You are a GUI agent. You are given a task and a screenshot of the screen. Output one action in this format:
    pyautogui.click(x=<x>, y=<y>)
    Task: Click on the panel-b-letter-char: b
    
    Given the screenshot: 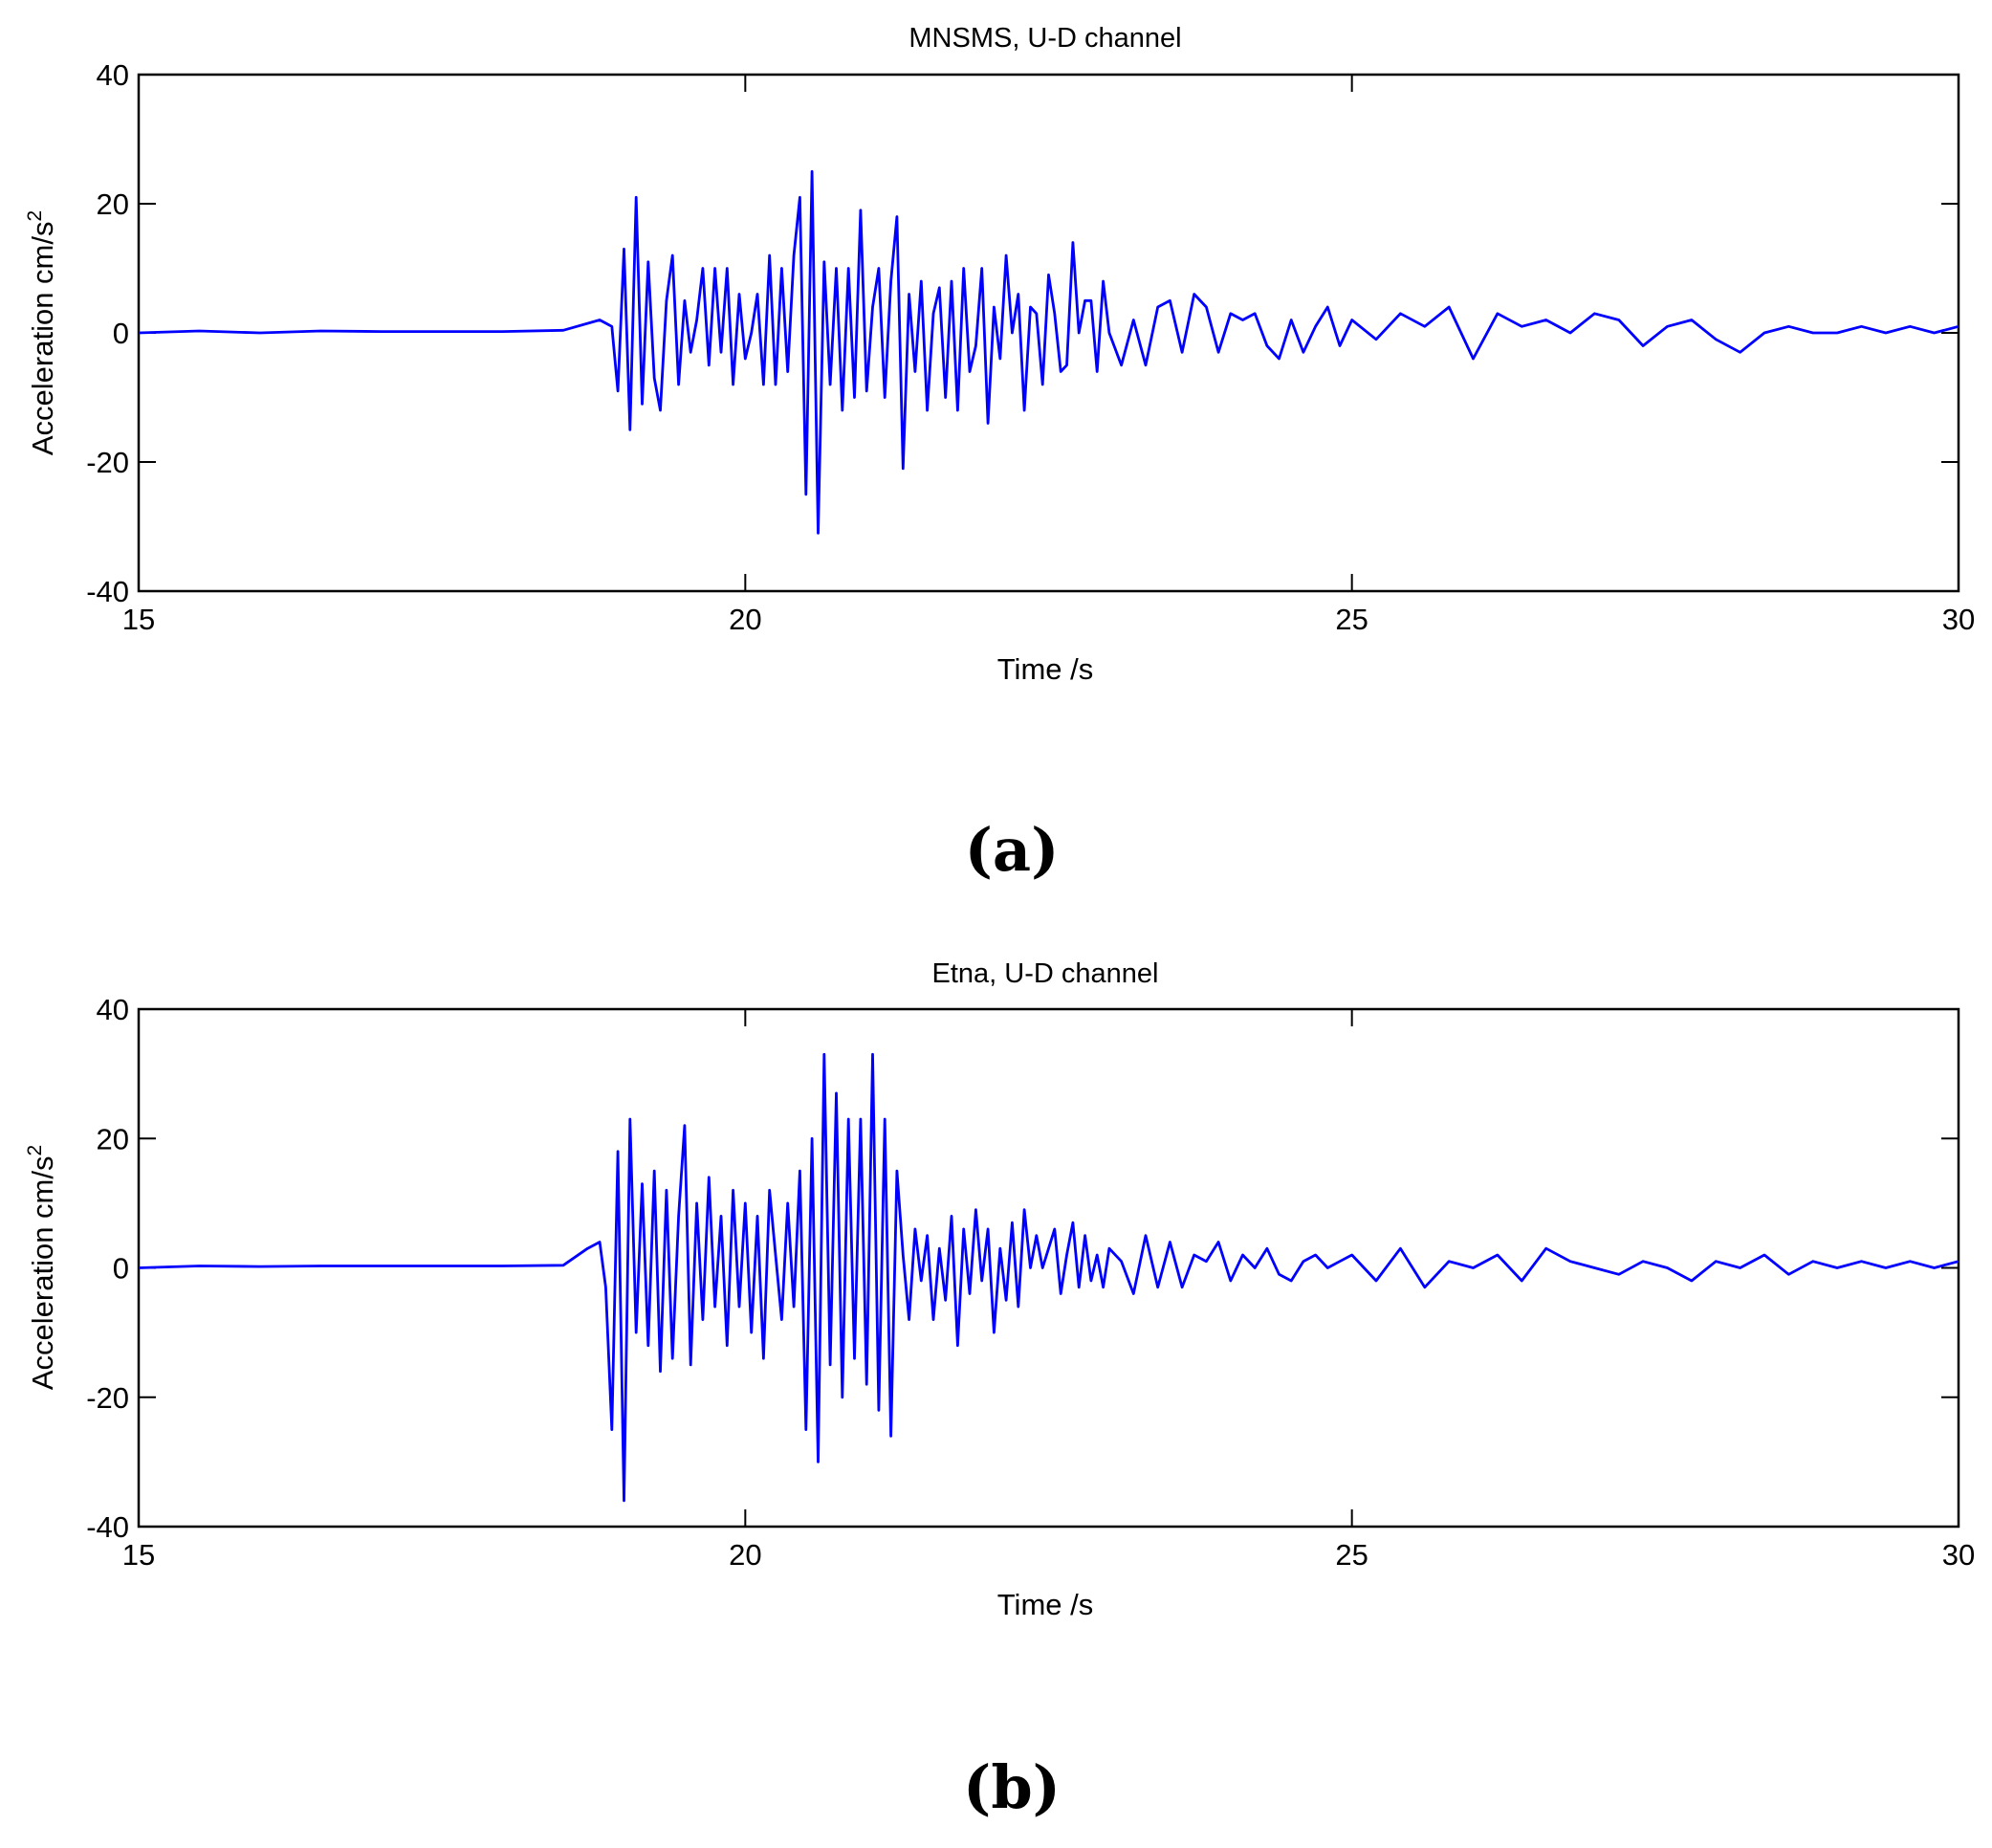 What is the action you would take?
    pyautogui.click(x=1011, y=1787)
    